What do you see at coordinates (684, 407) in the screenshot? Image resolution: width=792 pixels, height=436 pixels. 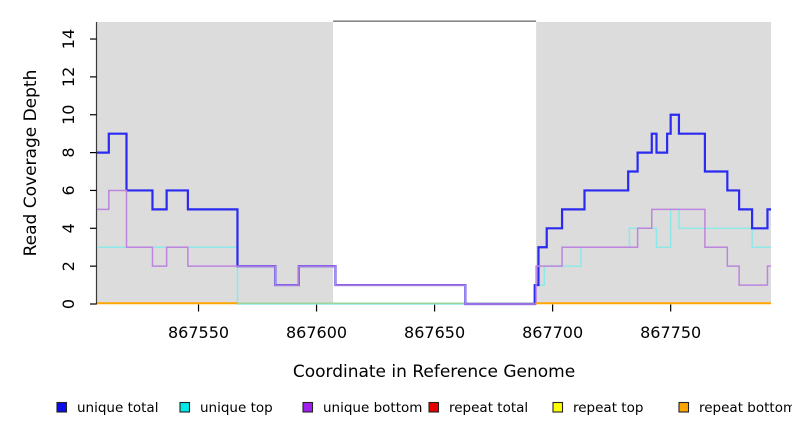 I see `legend-swatch-repeat-bottom` at bounding box center [684, 407].